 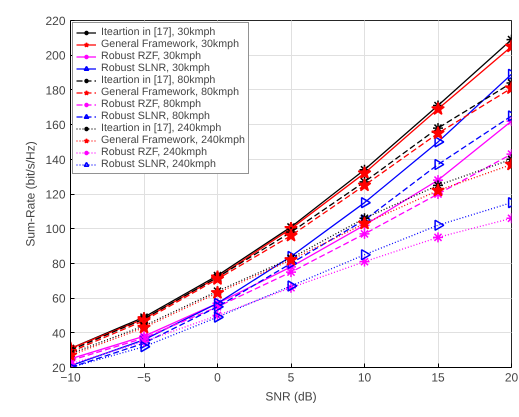 I want to click on legend-label: General Framework, 80kmph, so click(x=170, y=92).